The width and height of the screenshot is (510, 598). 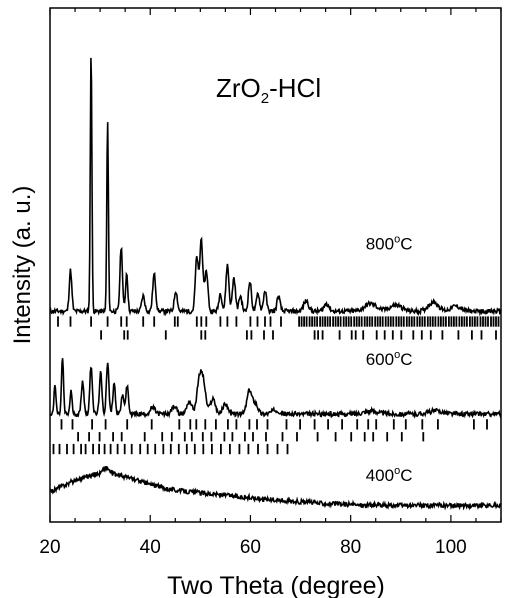 I want to click on x-tick-label: 20, so click(x=49, y=547).